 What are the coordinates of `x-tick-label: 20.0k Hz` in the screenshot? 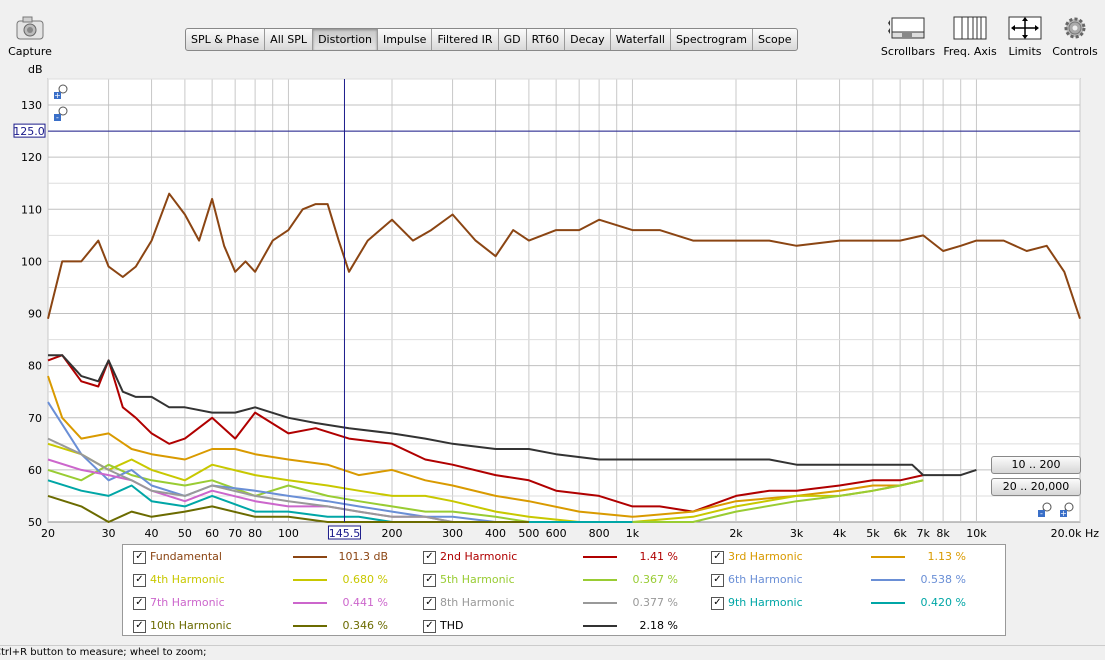 It's located at (1075, 533).